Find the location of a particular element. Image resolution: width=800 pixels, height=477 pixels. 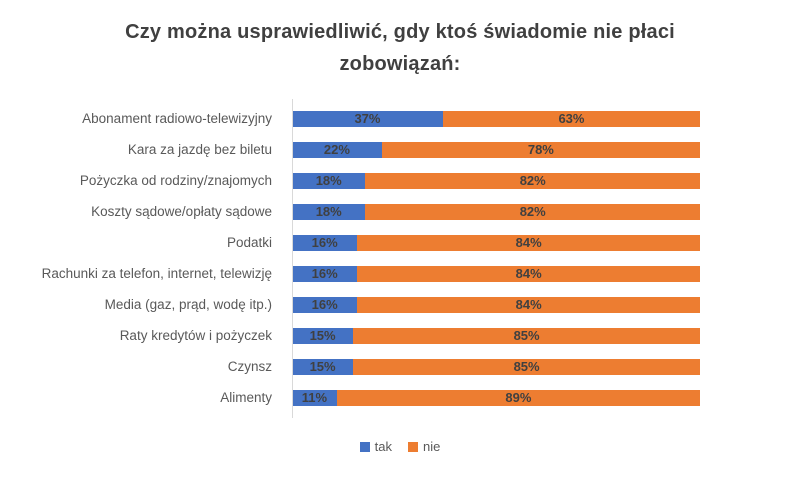

chart-row: Koszty sądowe/opłaty sądowe 18% 82% is located at coordinates (350, 211).